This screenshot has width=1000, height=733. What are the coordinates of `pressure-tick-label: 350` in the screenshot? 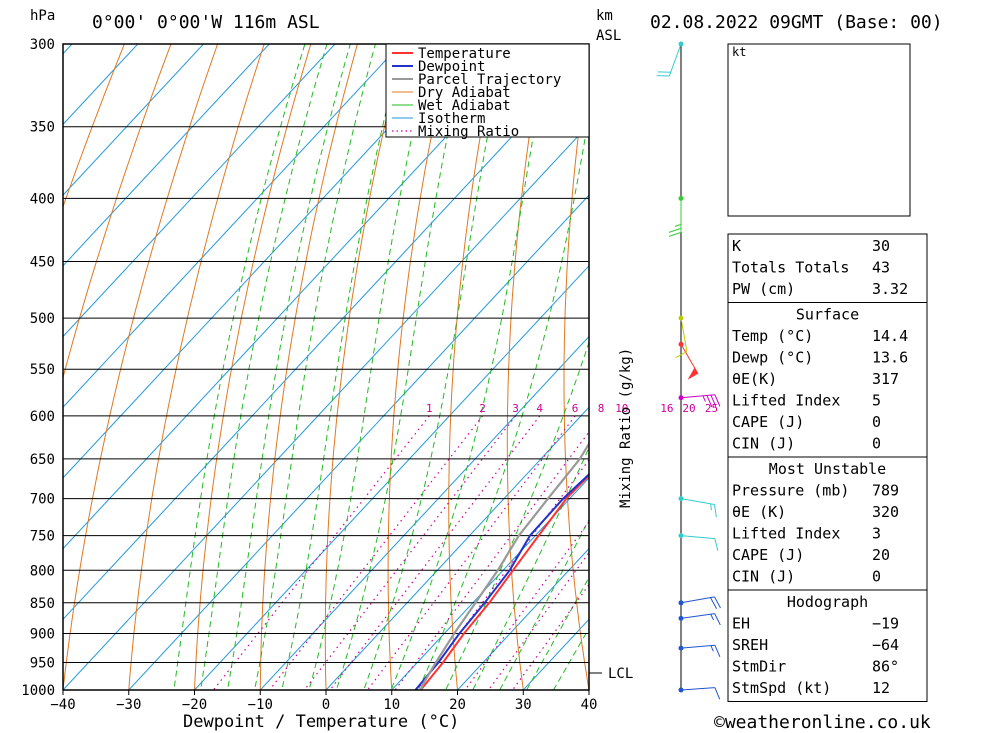 It's located at (42, 128).